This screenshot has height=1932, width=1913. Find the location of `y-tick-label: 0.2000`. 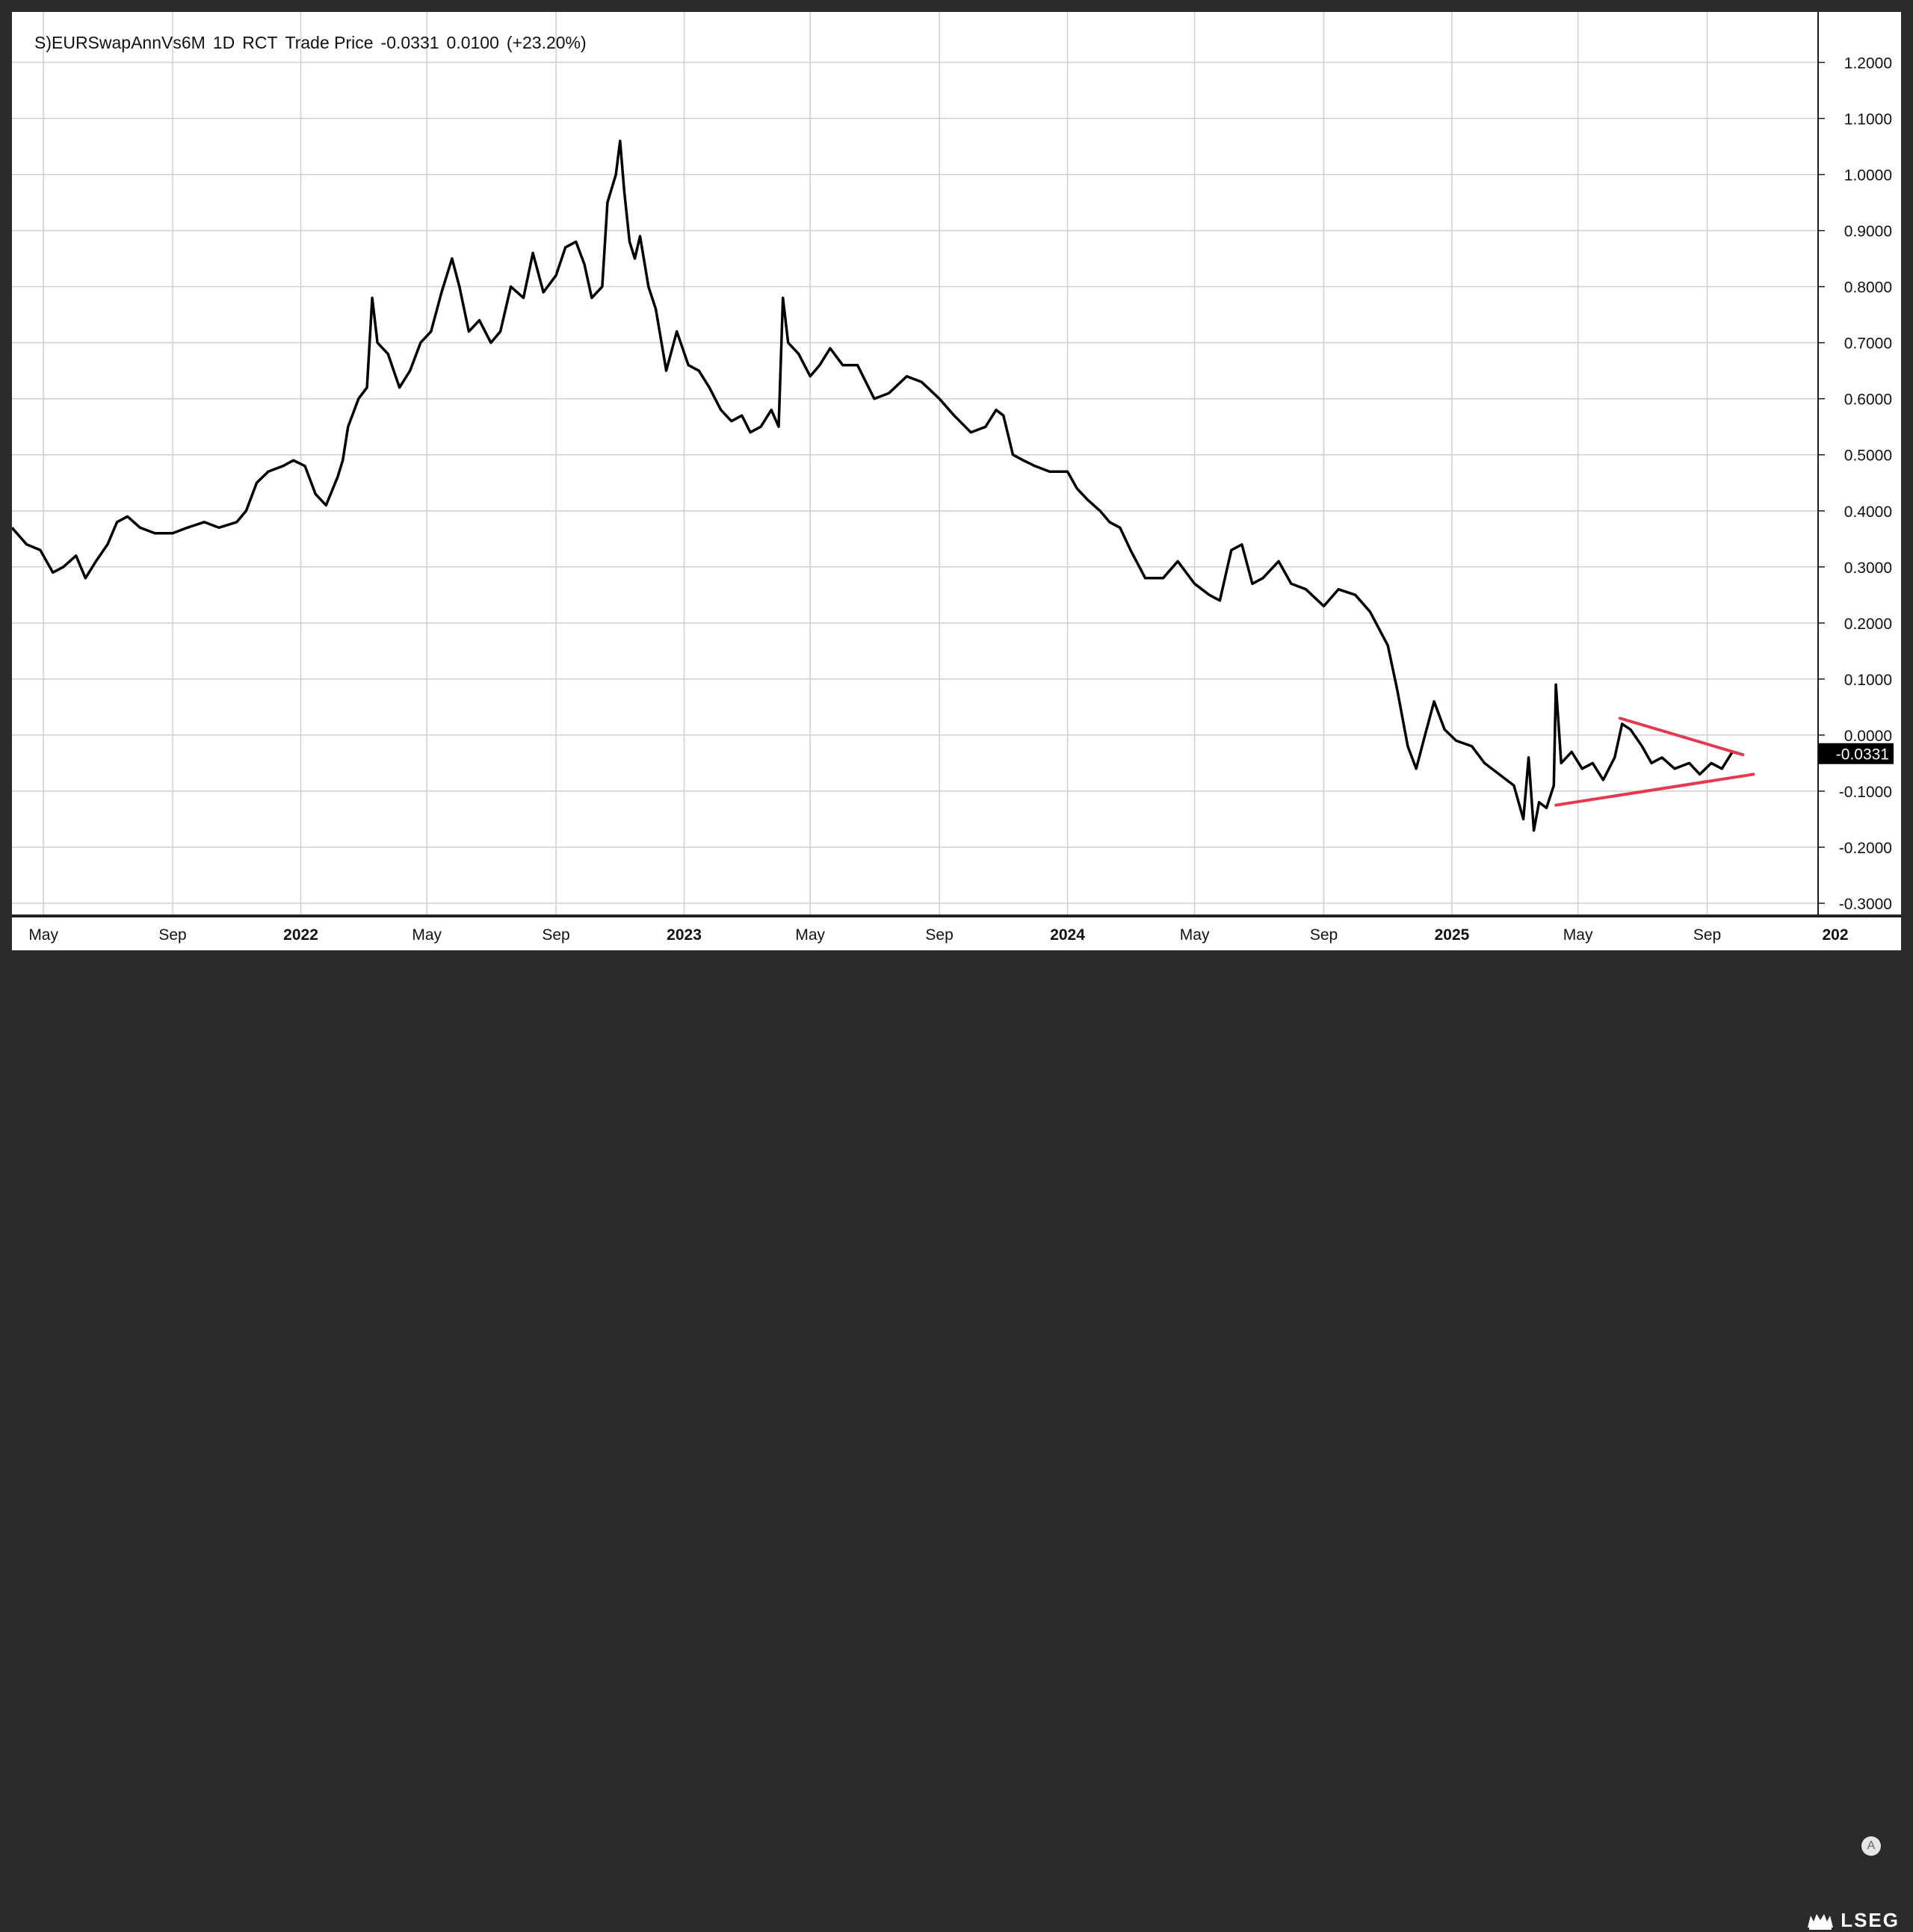

y-tick-label: 0.2000 is located at coordinates (1868, 624).